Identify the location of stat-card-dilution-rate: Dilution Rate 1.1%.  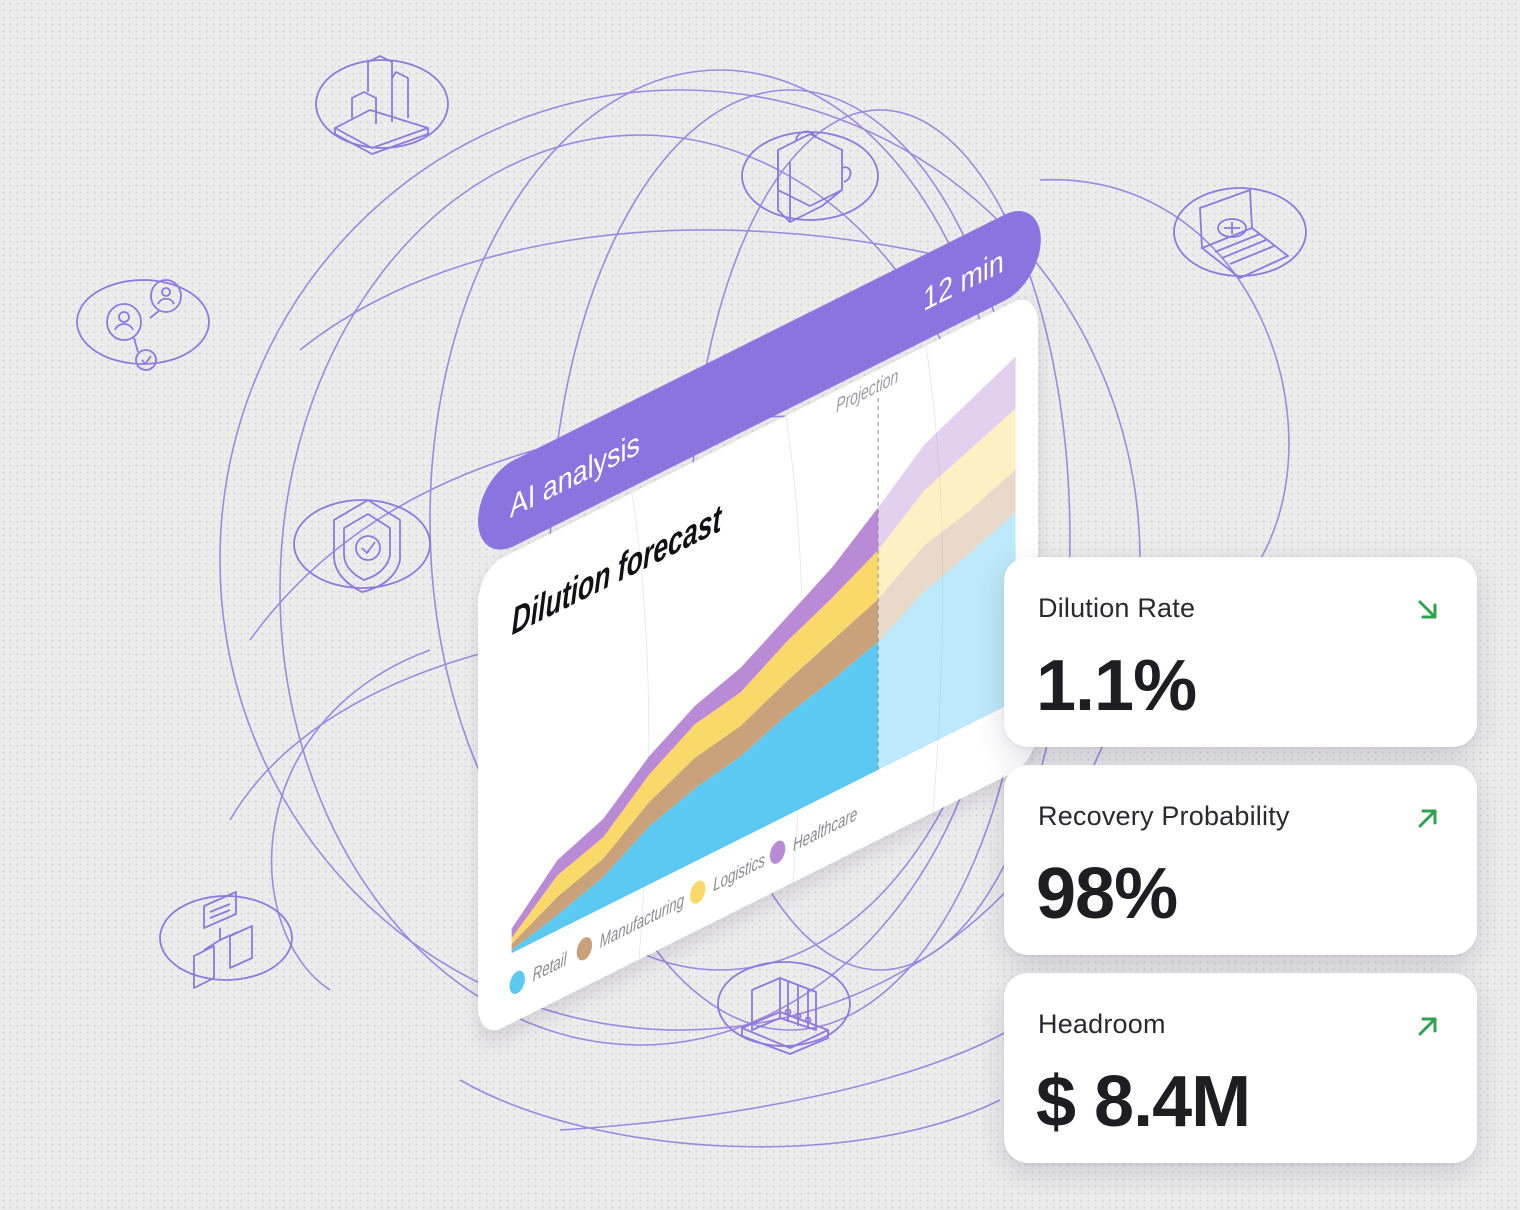
(1240, 652).